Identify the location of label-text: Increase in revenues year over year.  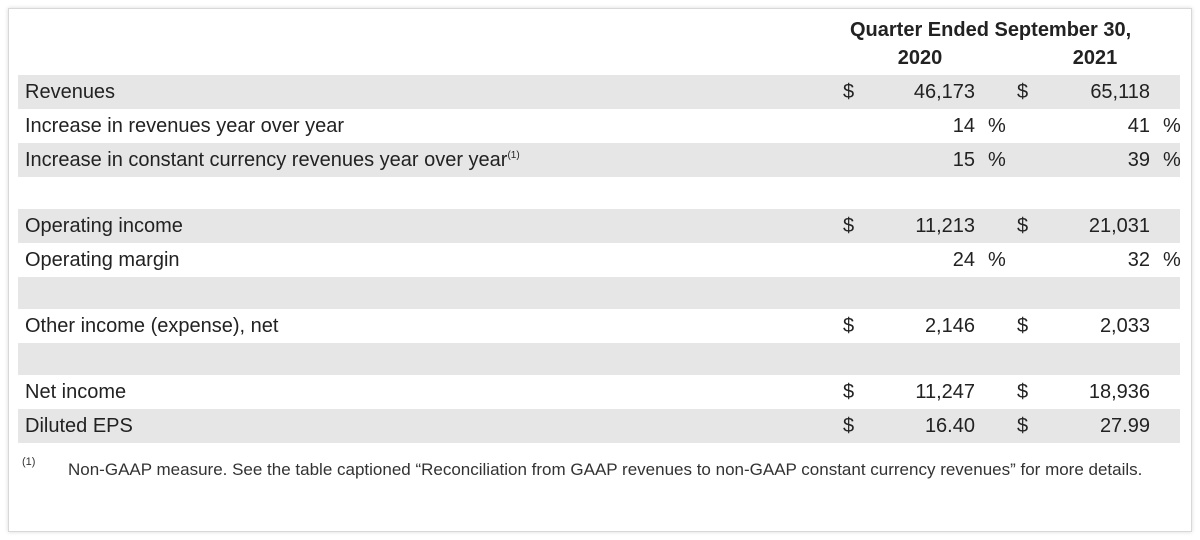
(185, 126).